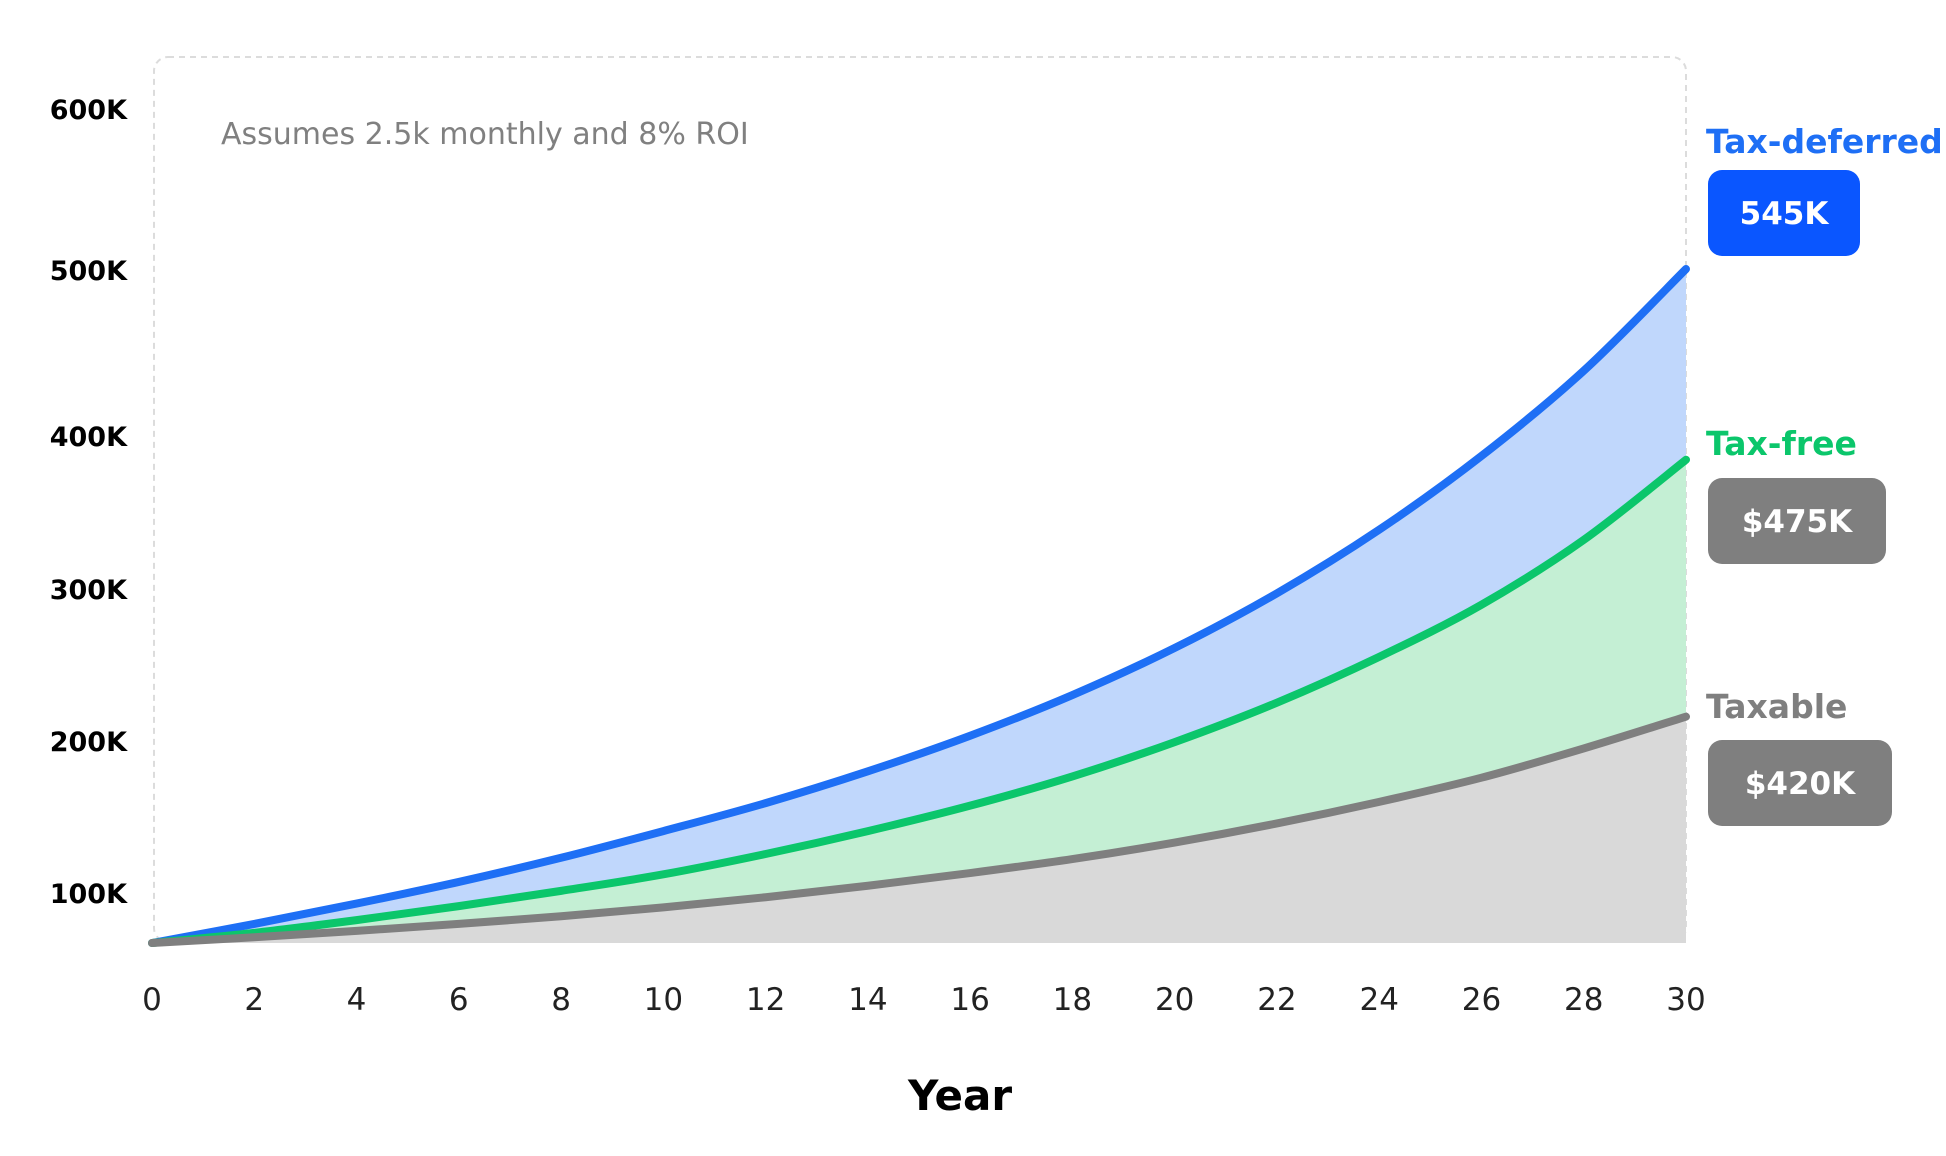 This screenshot has height=1156, width=1946. What do you see at coordinates (1776, 706) in the screenshot?
I see `label-taxable: Taxable` at bounding box center [1776, 706].